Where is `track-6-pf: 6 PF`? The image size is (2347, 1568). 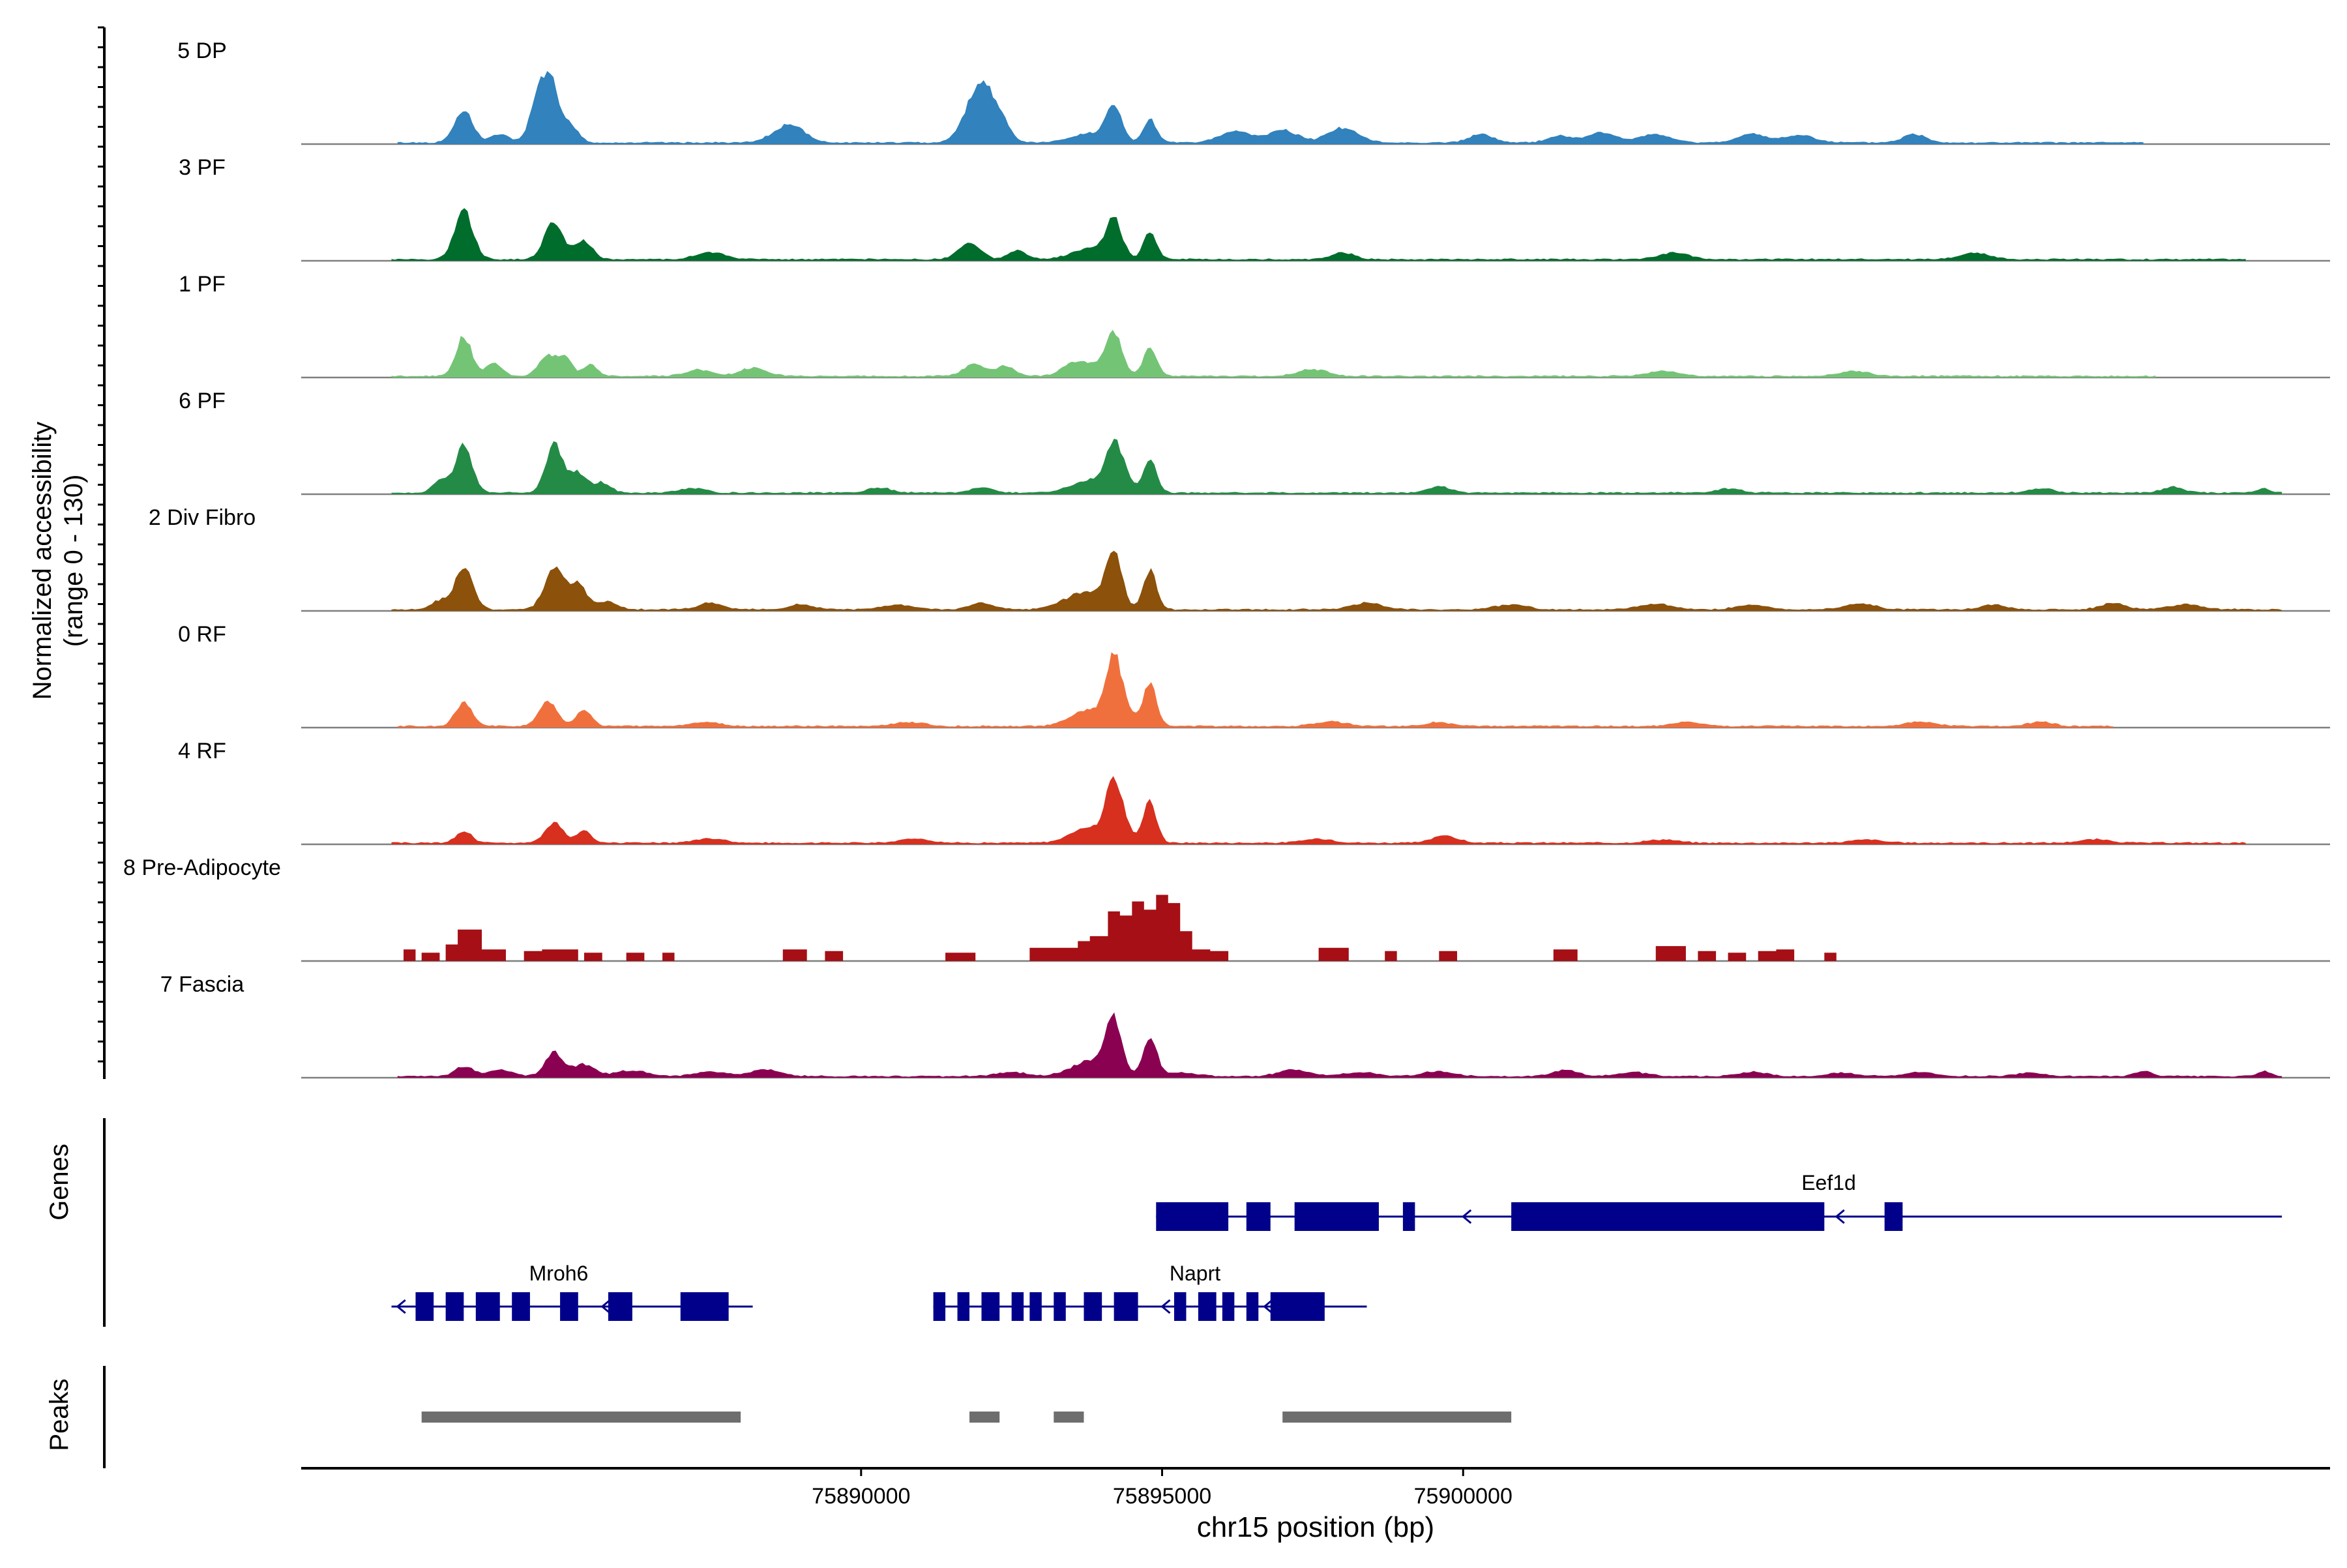 track-6-pf: 6 PF is located at coordinates (1254, 443).